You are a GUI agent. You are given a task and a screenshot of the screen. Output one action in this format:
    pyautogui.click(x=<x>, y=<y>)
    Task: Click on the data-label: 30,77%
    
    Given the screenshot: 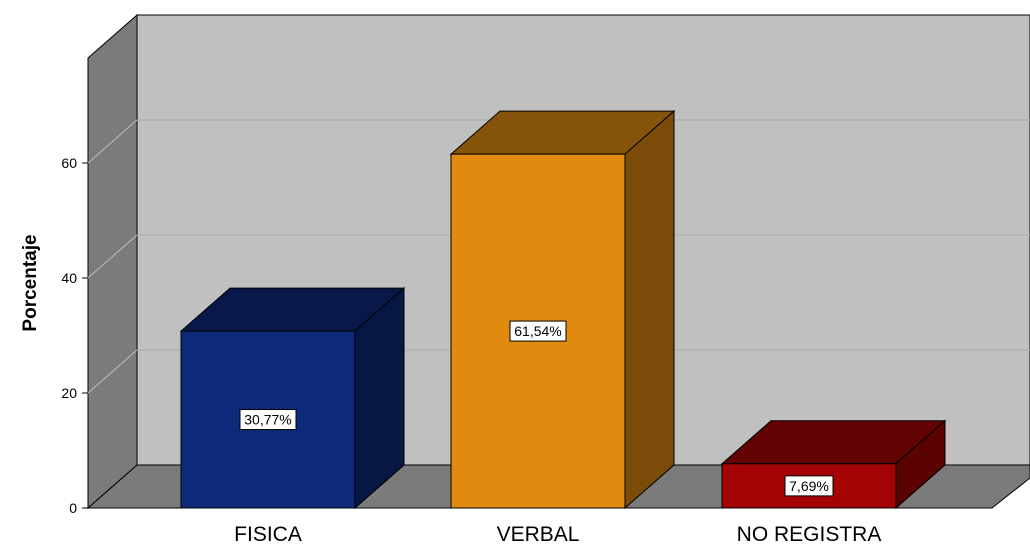 What is the action you would take?
    pyautogui.click(x=267, y=420)
    